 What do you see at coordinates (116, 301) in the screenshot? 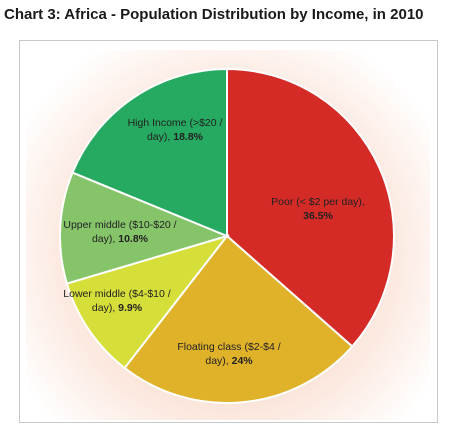
I see `slice-label-lower-middle: Lower middle ($4-$10 / day), 9.9%` at bounding box center [116, 301].